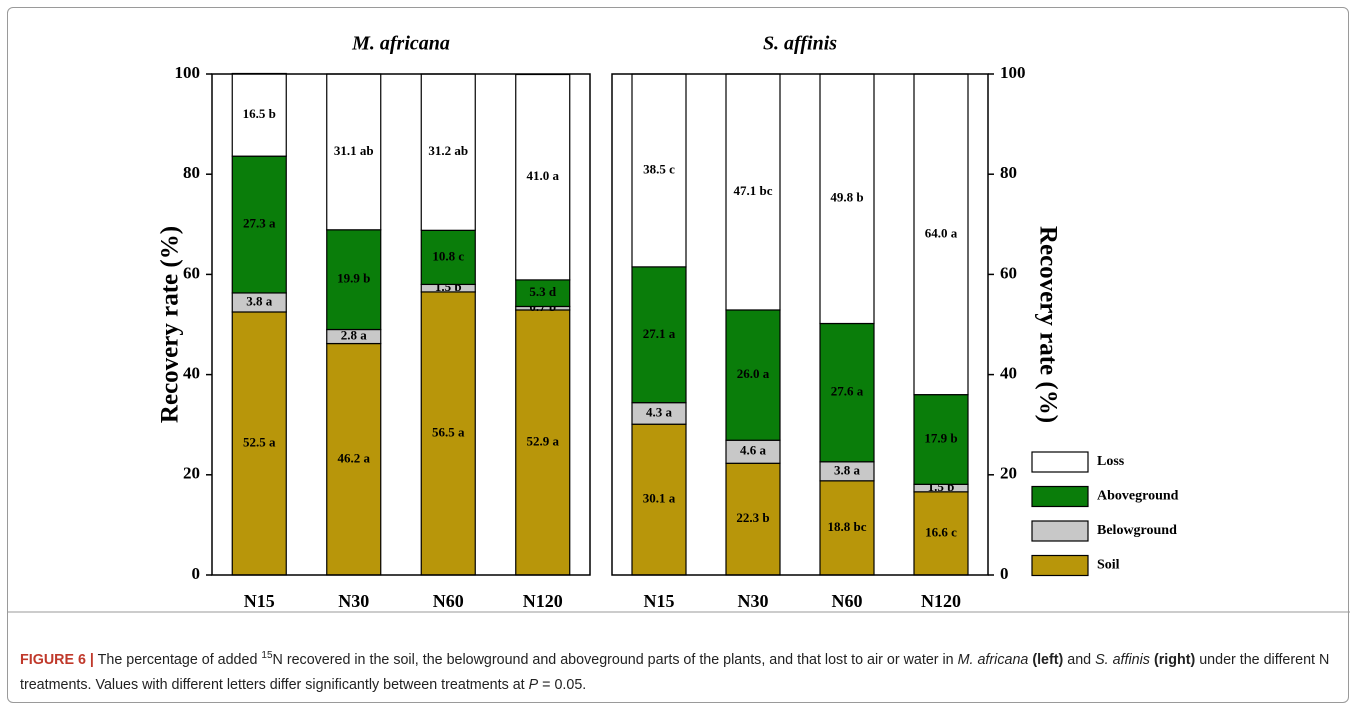 Image resolution: width=1358 pixels, height=712 pixels. I want to click on value-label: 41.0 a, so click(543, 175).